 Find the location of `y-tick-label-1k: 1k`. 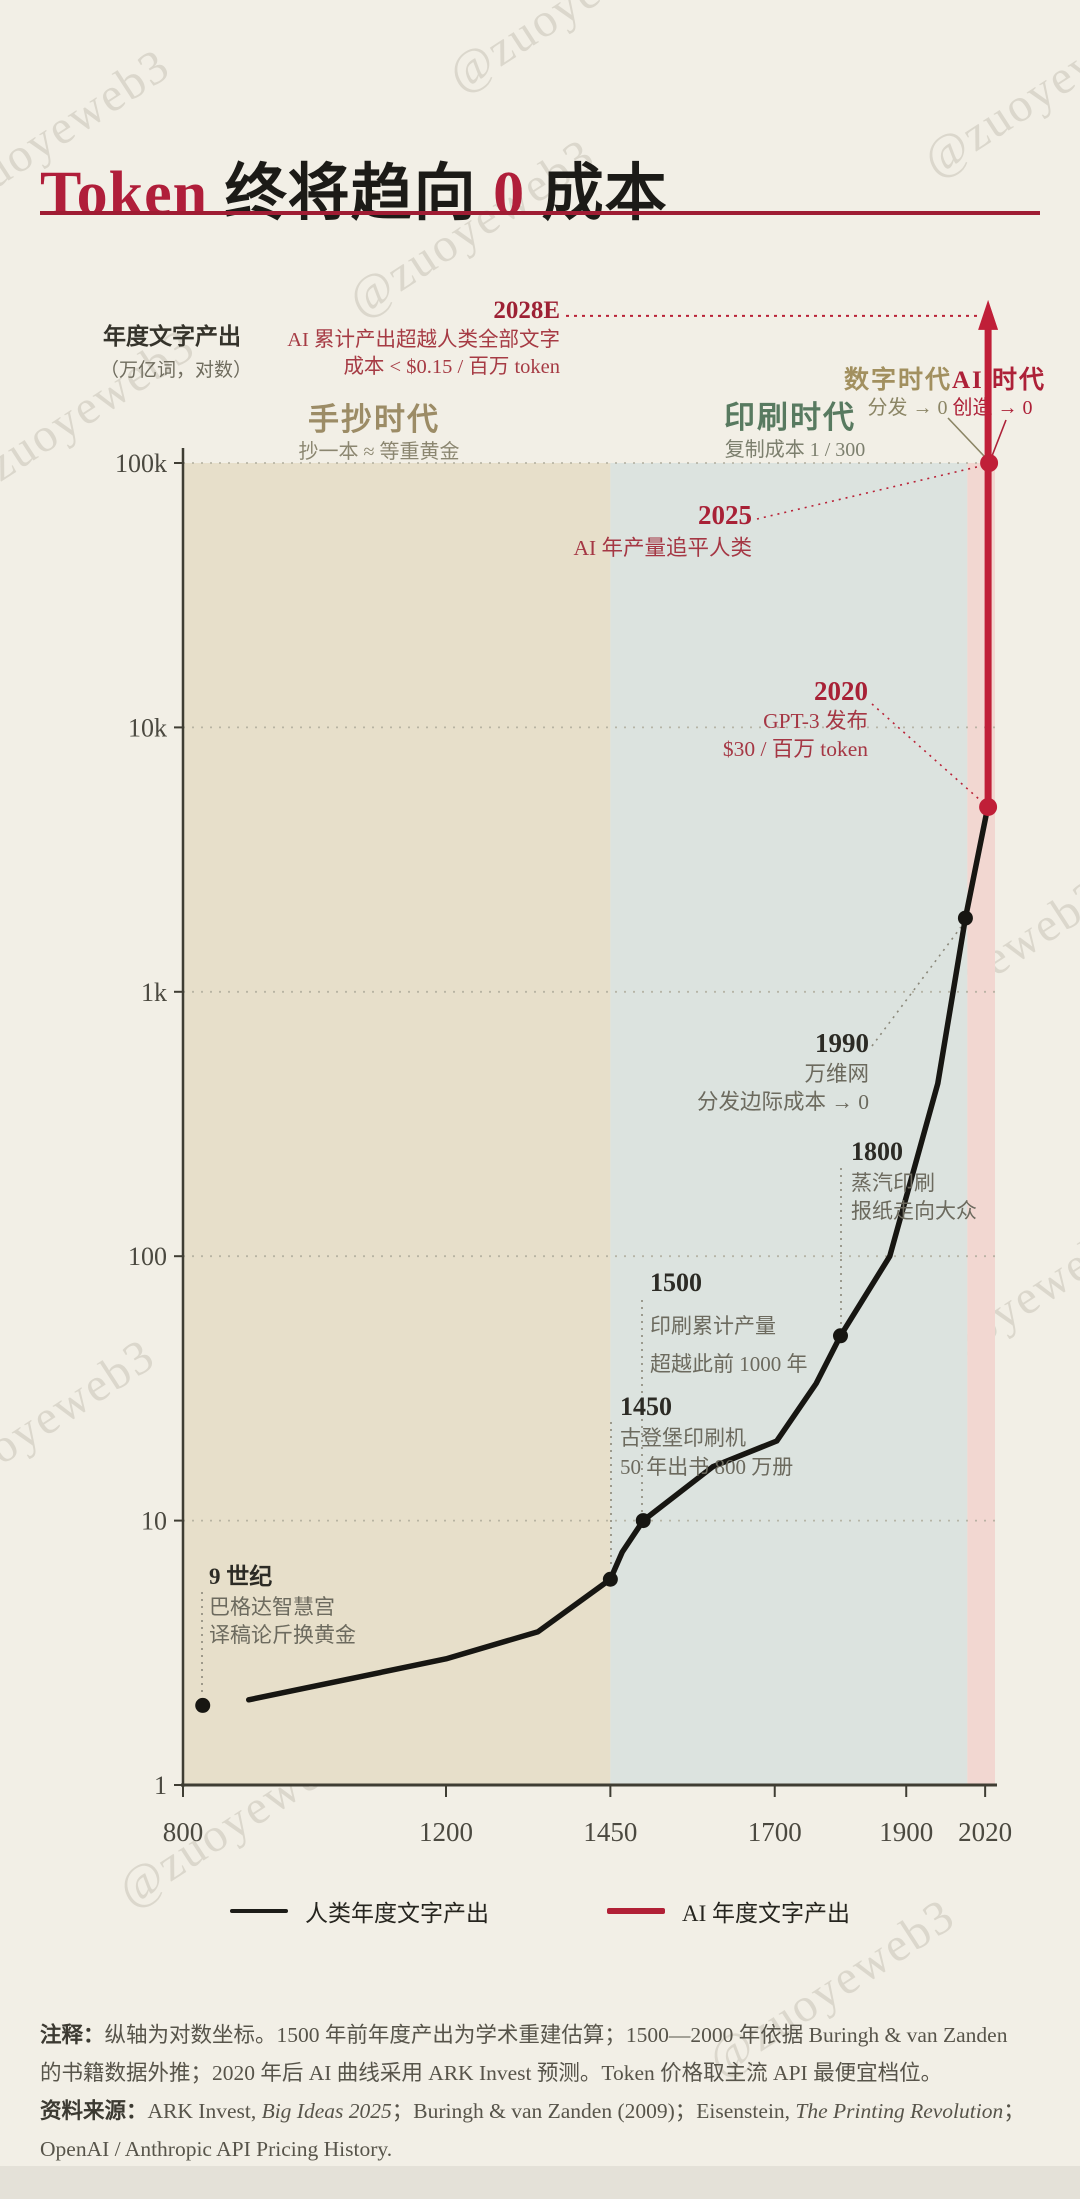

y-tick-label-1k: 1k is located at coordinates (154, 992).